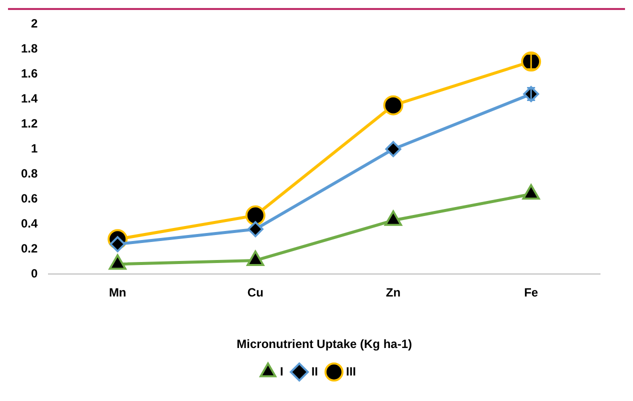 The width and height of the screenshot is (633, 401). Describe the element at coordinates (29, 223) in the screenshot. I see `y-tick-label: 0.4` at that location.